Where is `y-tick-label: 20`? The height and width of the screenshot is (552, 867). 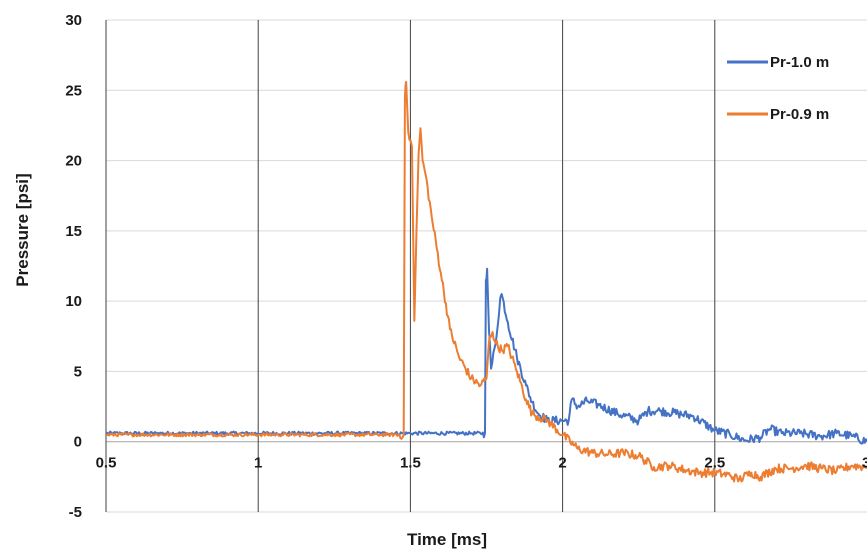
y-tick-label: 20 is located at coordinates (73, 161).